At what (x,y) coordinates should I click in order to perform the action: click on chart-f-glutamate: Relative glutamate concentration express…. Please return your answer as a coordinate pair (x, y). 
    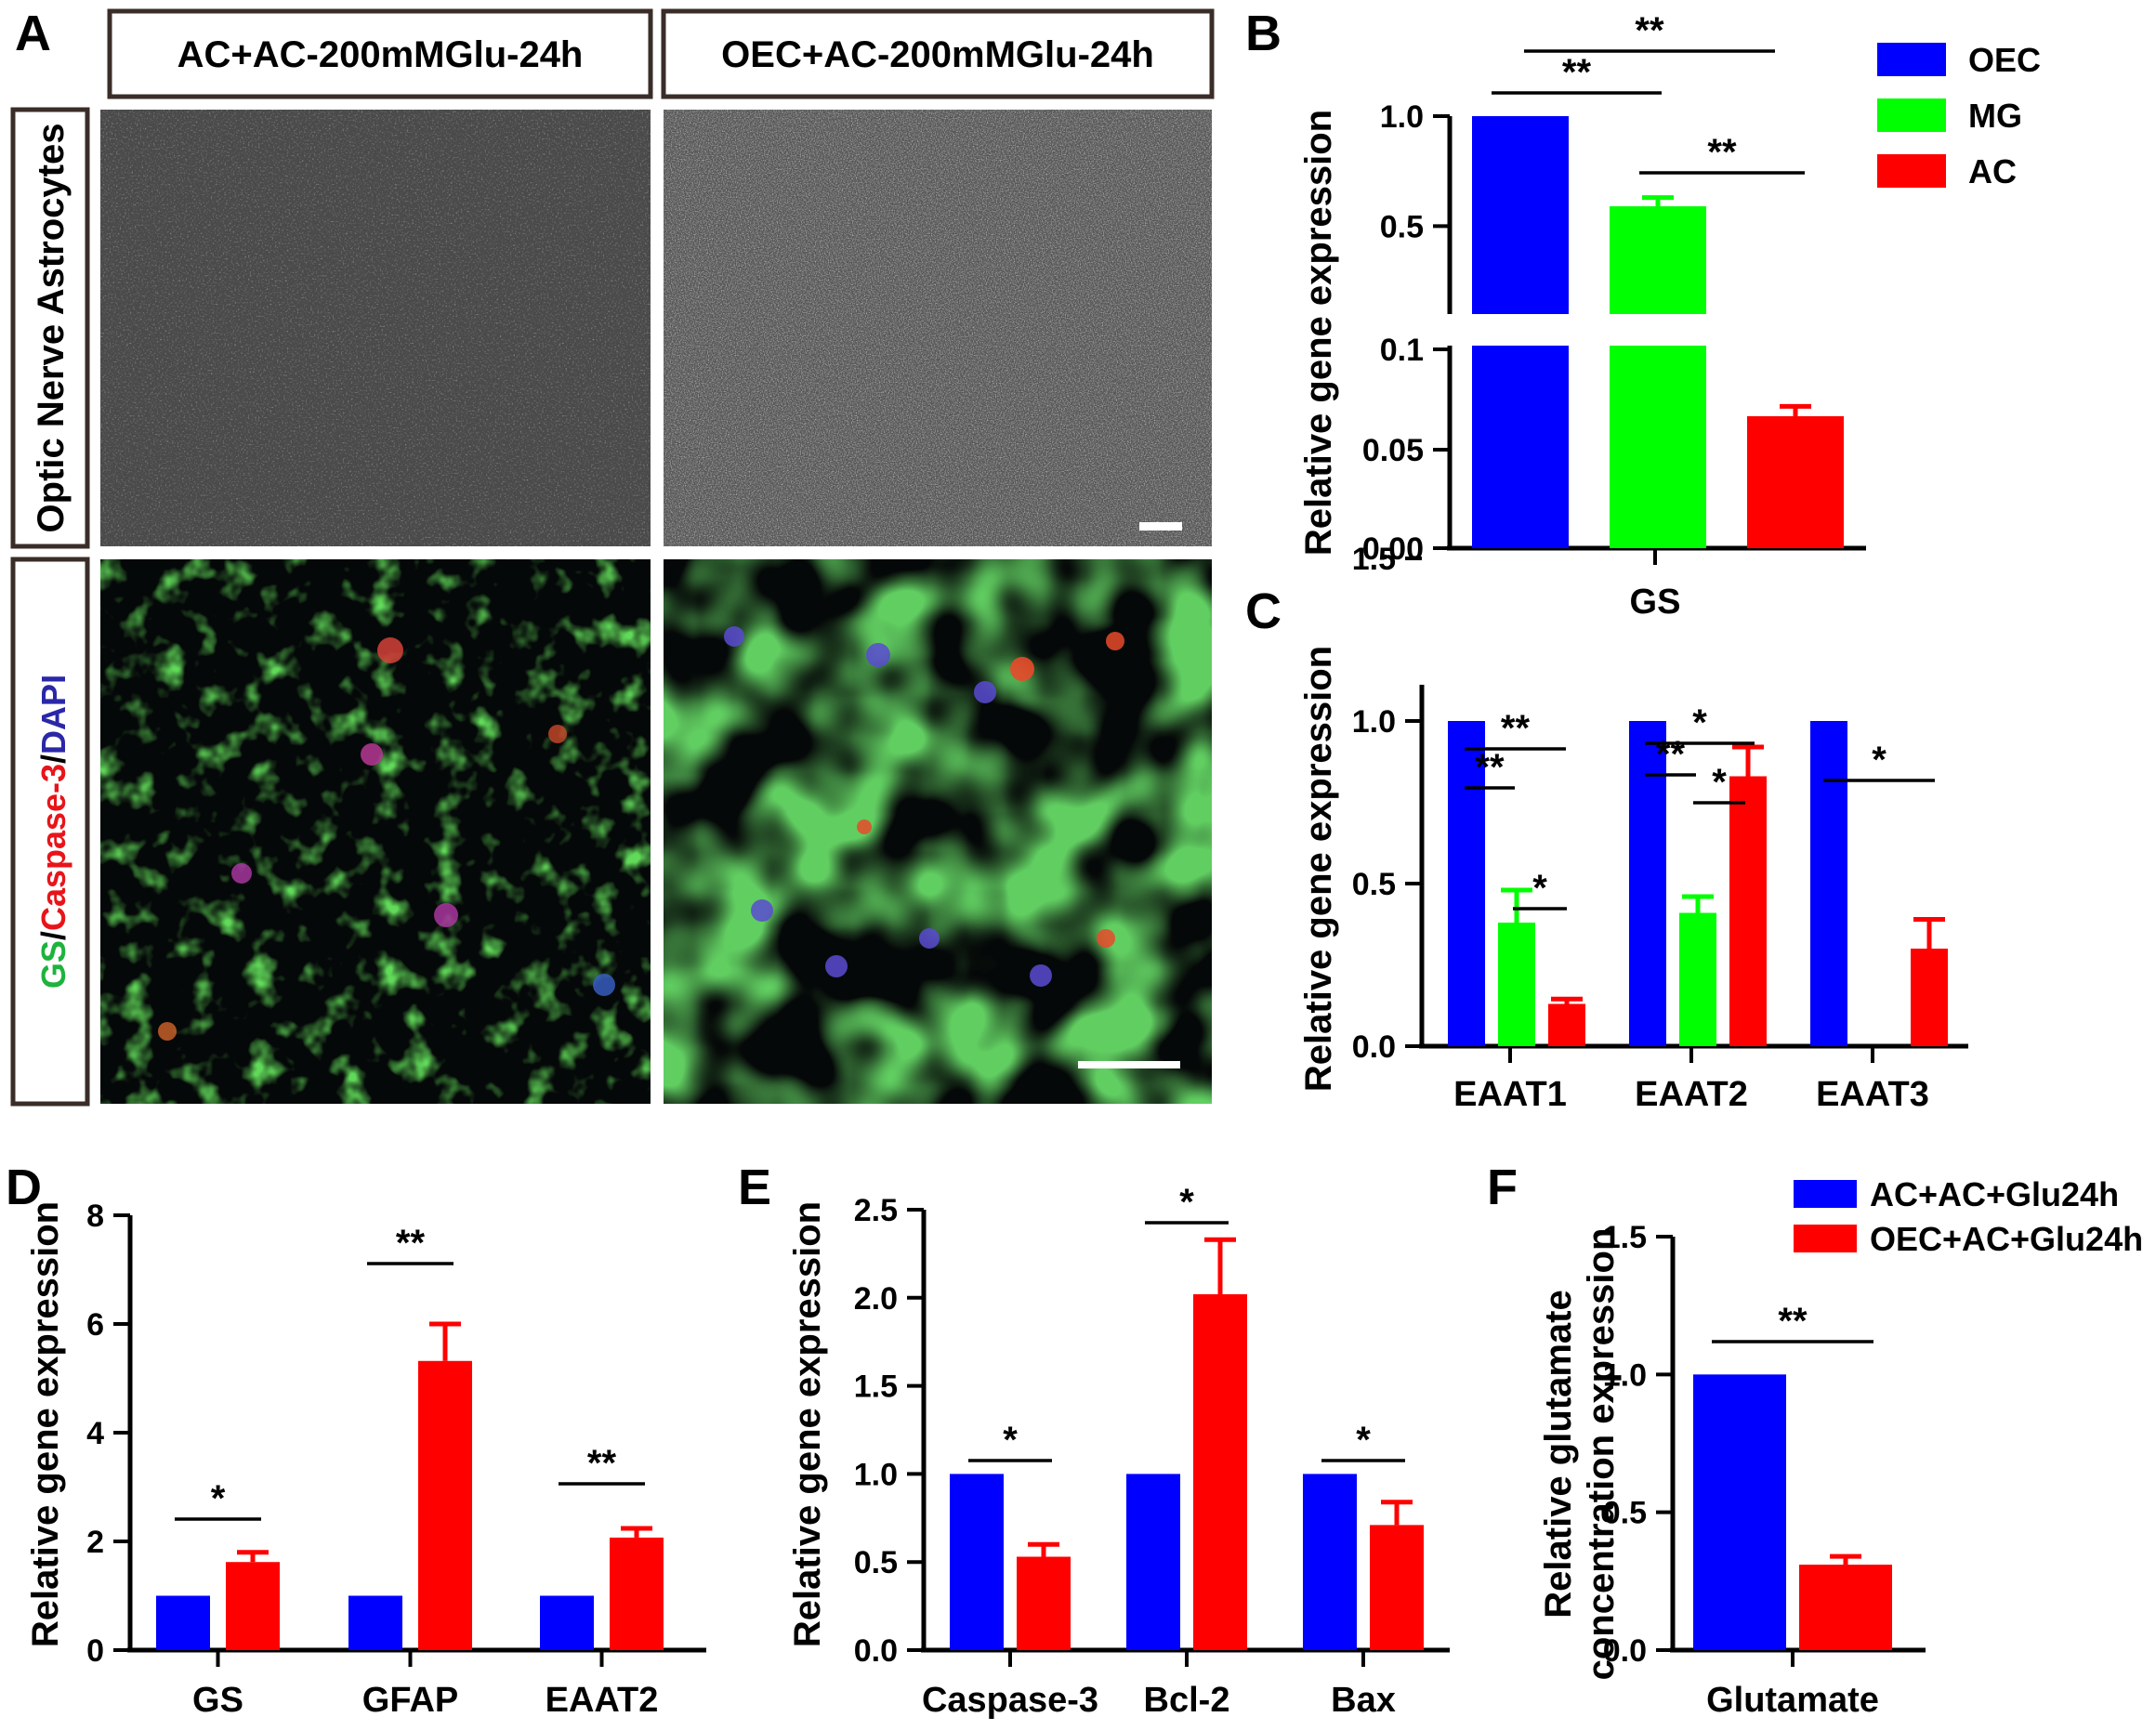
    Looking at the image, I should click on (1841, 1447).